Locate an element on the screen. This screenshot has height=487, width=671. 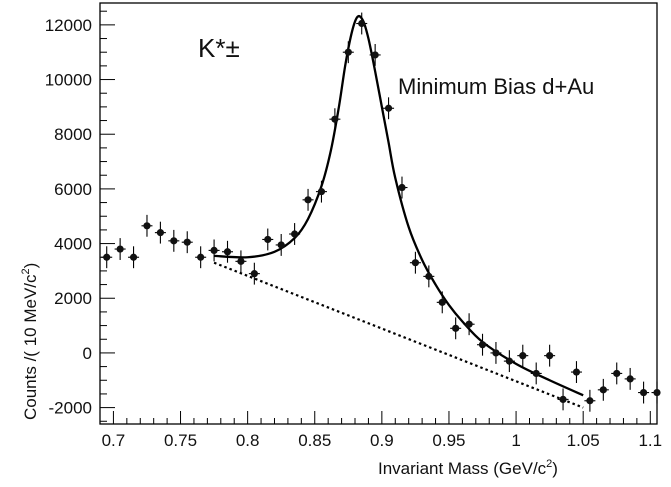
y-tick-label: 12000 is located at coordinates (68, 25).